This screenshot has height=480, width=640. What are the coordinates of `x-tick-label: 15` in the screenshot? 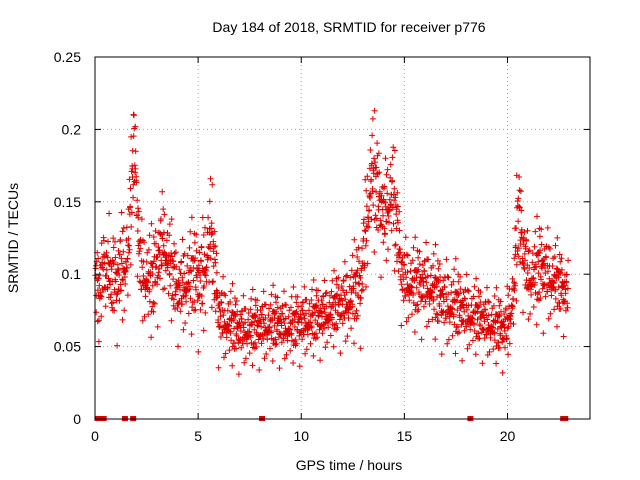 It's located at (405, 436).